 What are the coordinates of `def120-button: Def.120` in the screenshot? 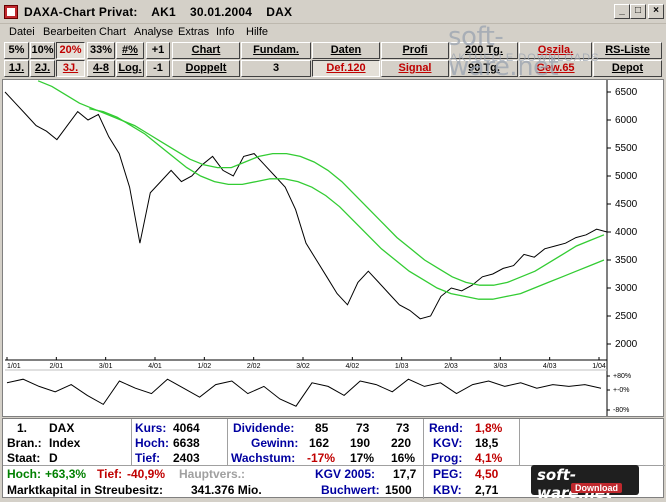 It's located at (346, 68).